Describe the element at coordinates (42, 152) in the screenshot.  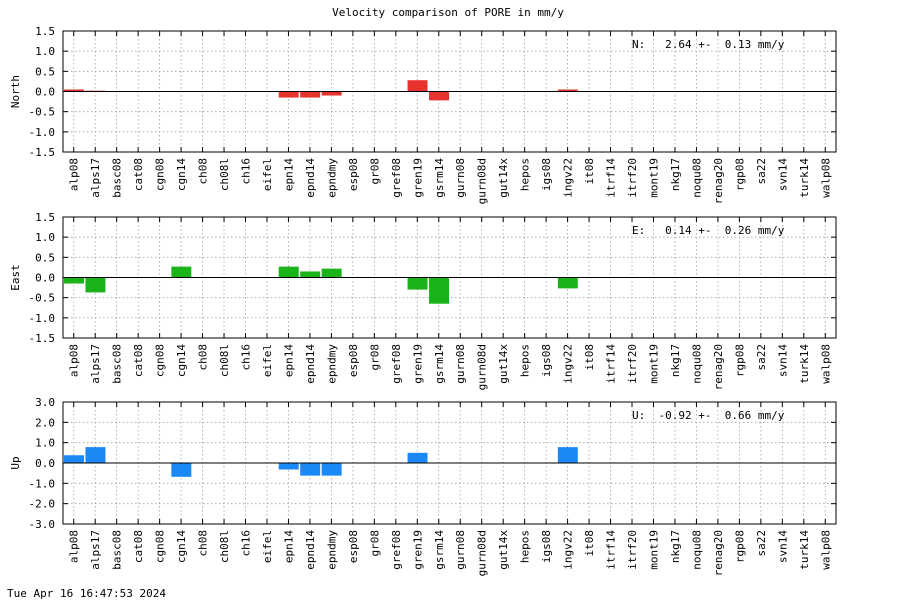
I see `y-tick-label: -1.5` at that location.